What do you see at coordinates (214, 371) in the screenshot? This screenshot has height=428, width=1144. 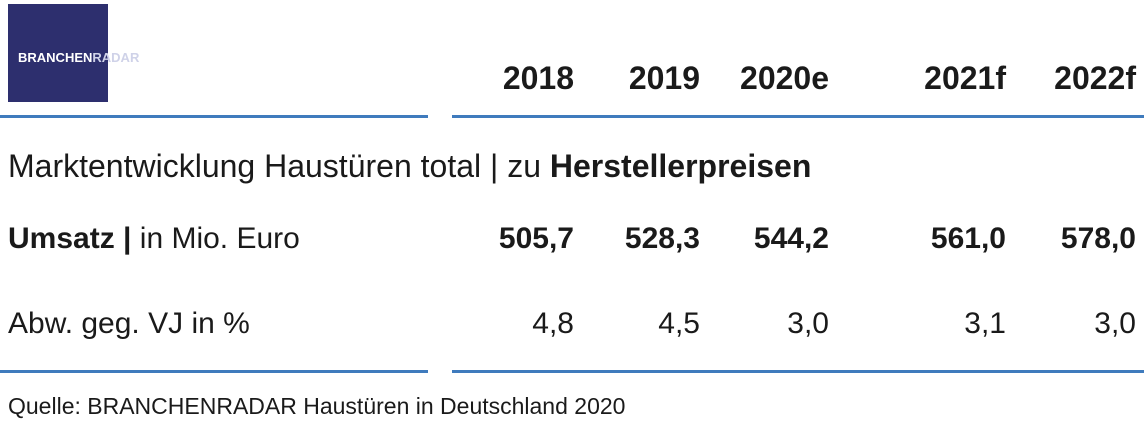 I see `footer-rule-left` at bounding box center [214, 371].